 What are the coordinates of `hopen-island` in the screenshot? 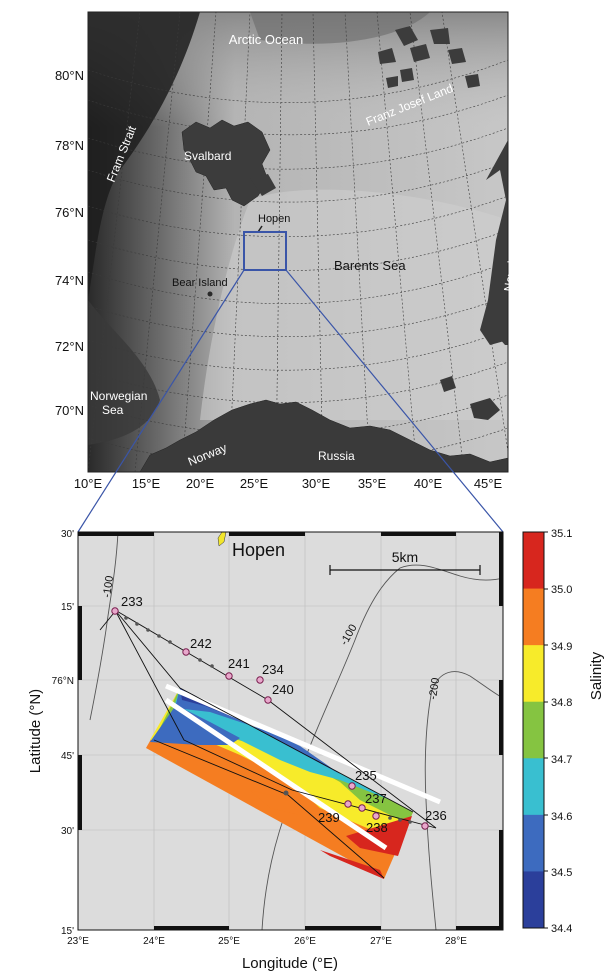 It's located at (222, 539).